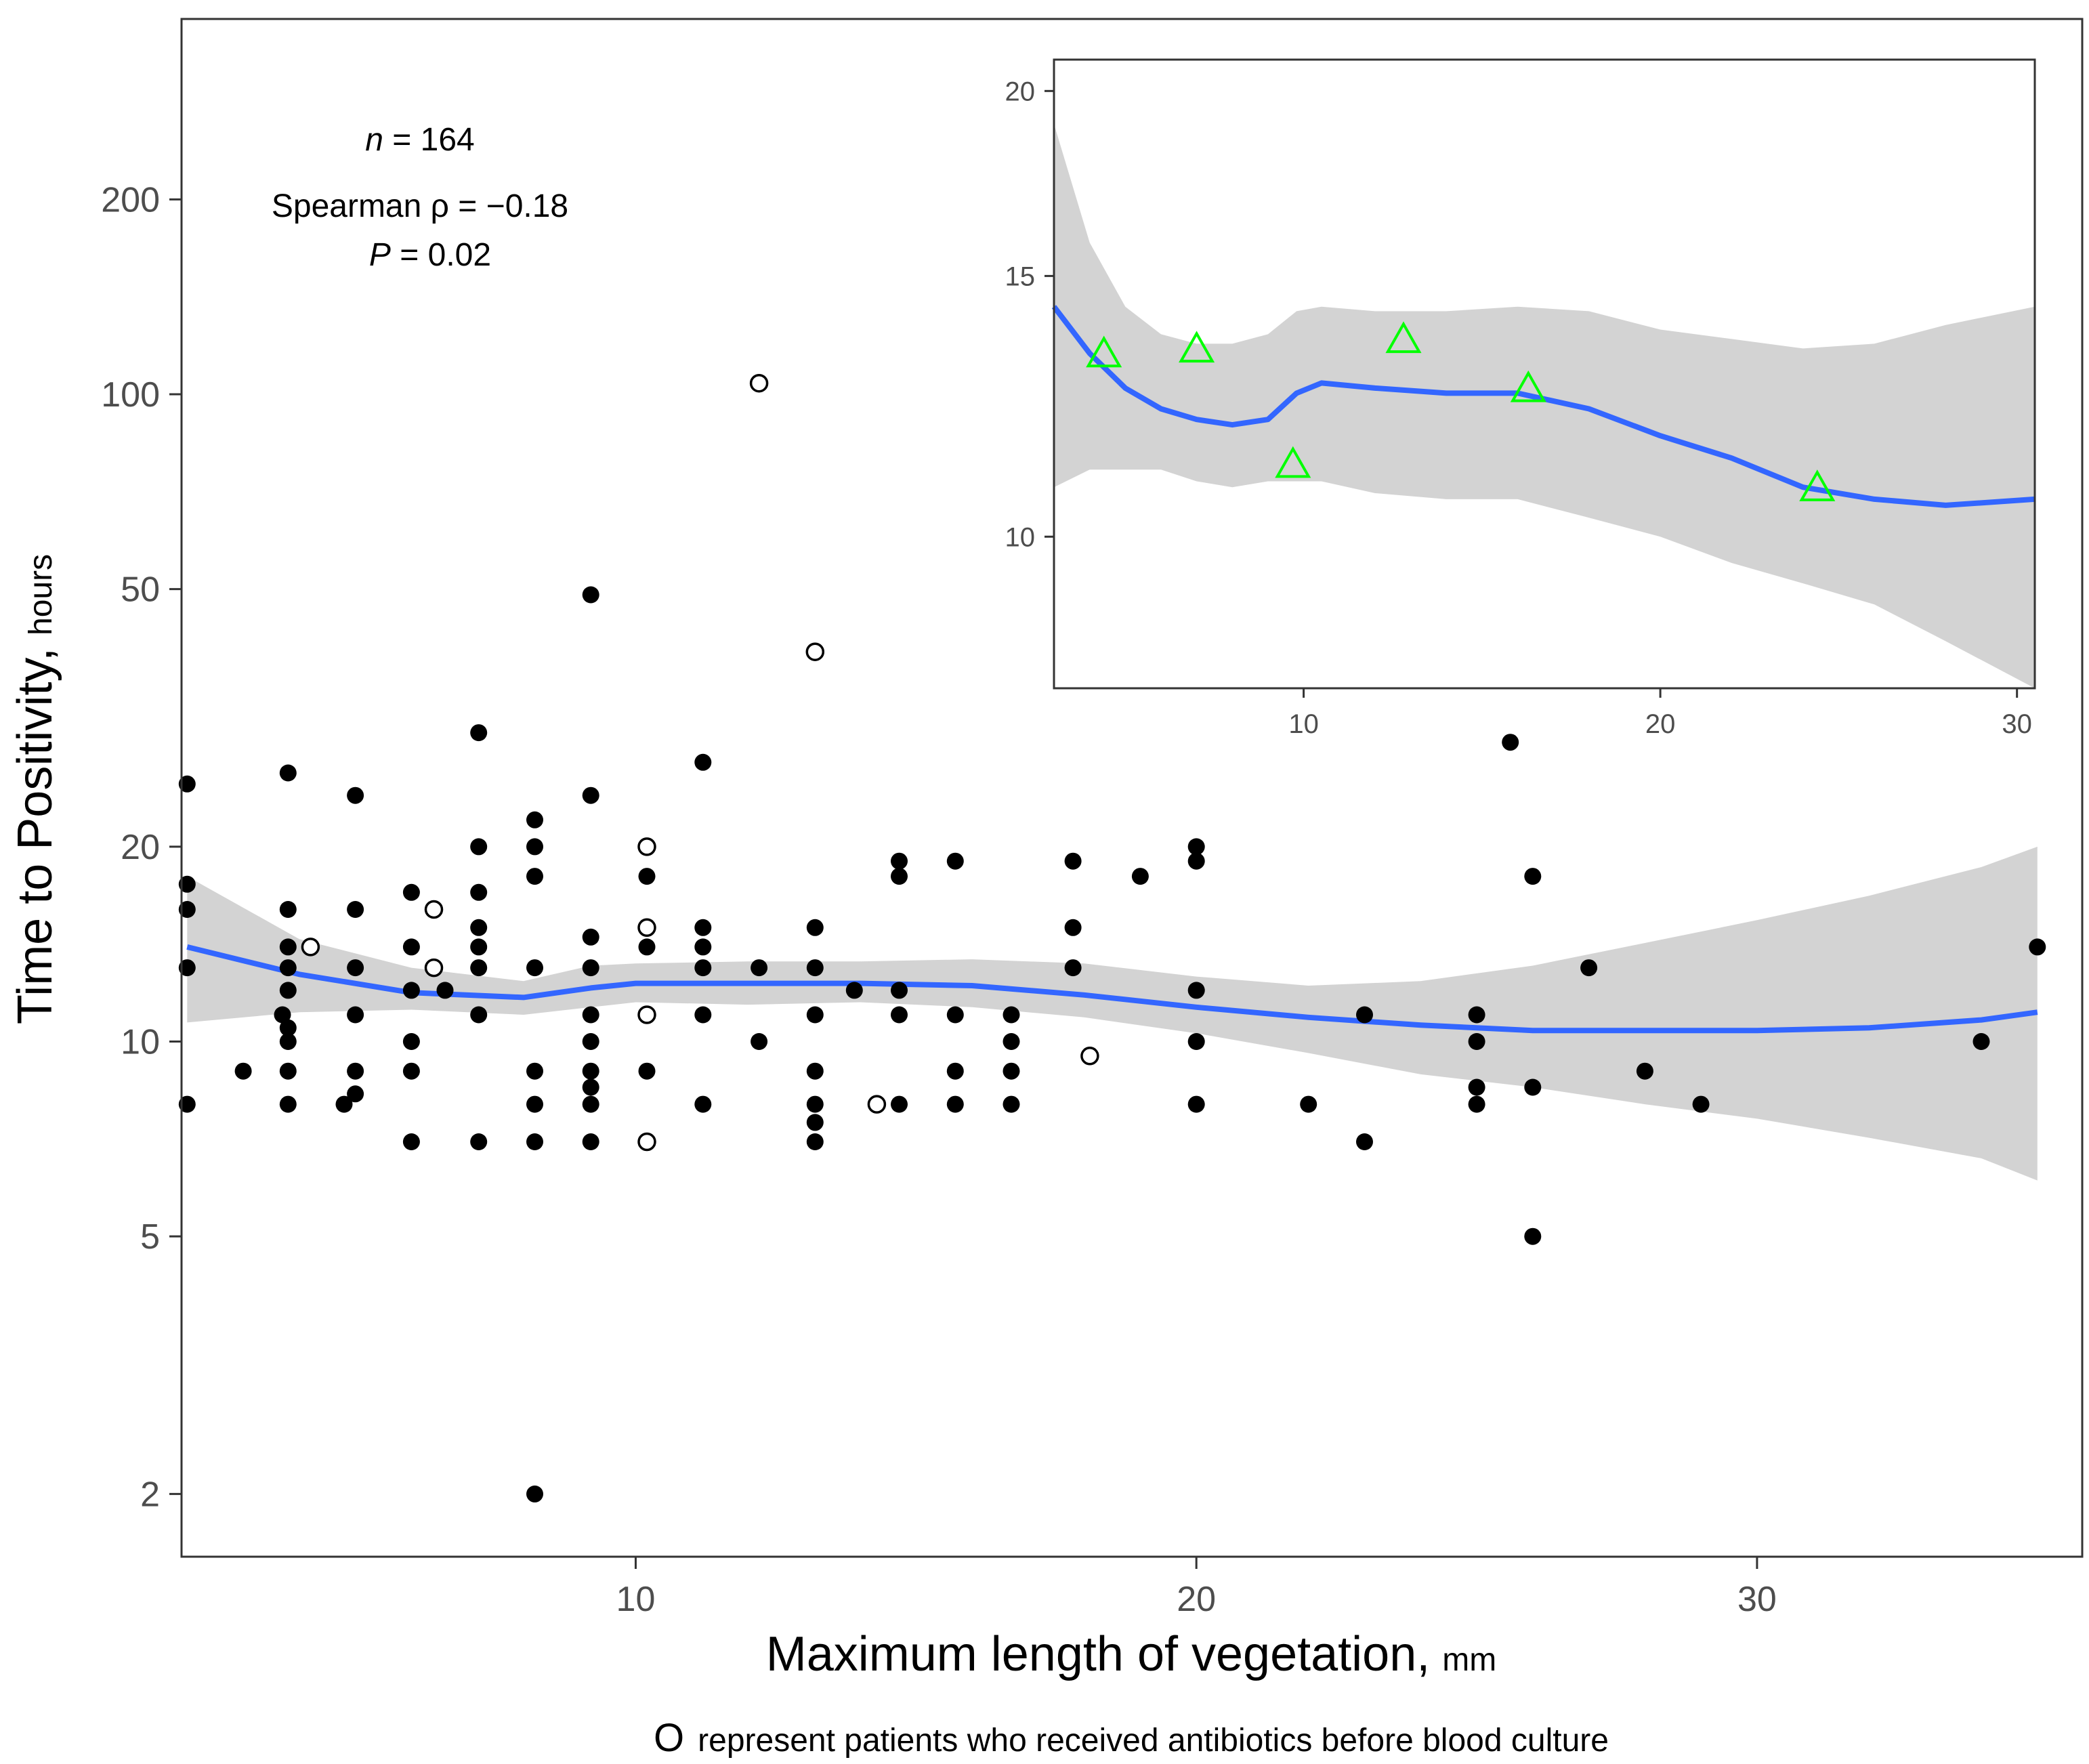 Image resolution: width=2089 pixels, height=1764 pixels. What do you see at coordinates (140, 590) in the screenshot?
I see `y-tick-label: 50` at bounding box center [140, 590].